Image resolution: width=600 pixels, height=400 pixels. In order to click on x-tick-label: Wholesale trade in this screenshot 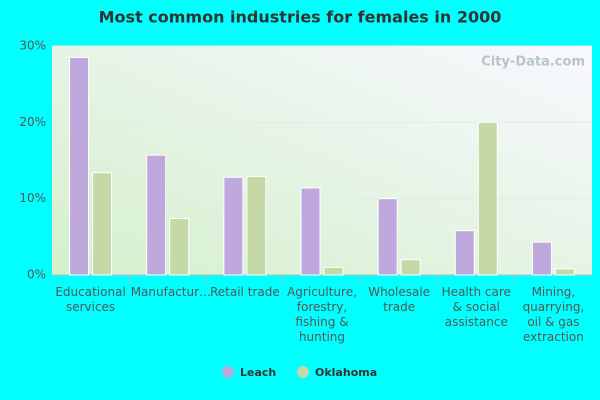, I will do `click(399, 299)`.